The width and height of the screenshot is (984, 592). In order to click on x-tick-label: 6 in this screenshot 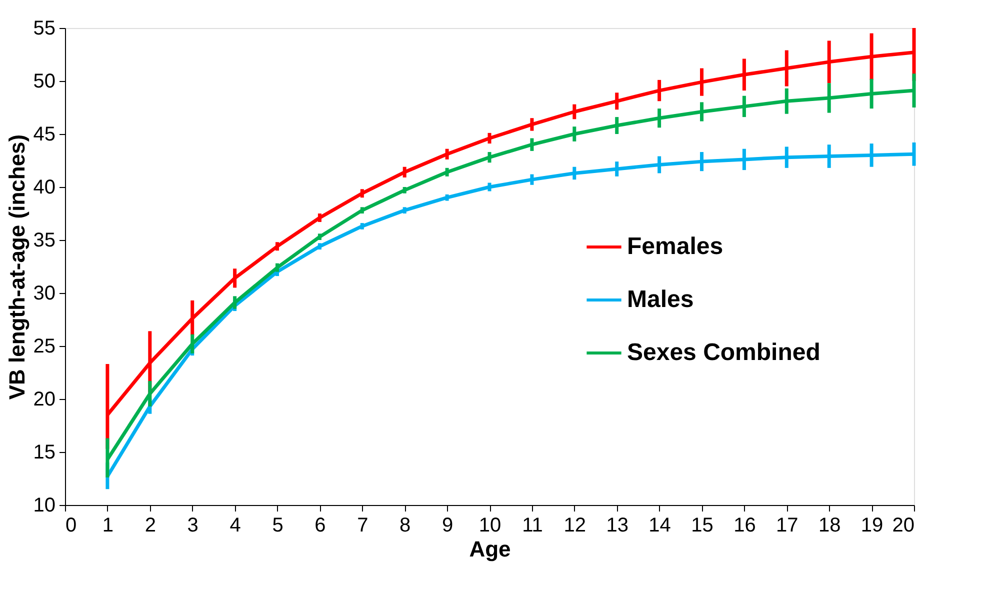, I will do `click(320, 525)`.